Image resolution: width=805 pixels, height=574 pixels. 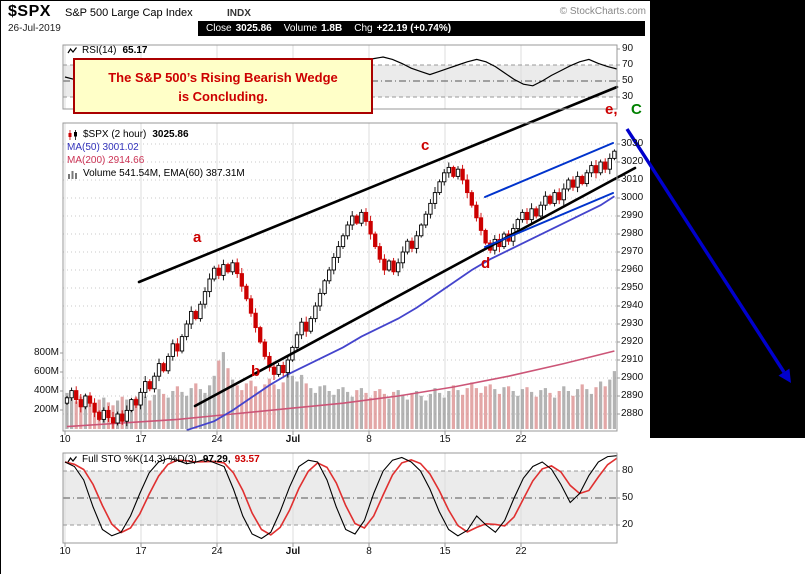 What do you see at coordinates (72, 174) in the screenshot?
I see `volume-bars-icon` at bounding box center [72, 174].